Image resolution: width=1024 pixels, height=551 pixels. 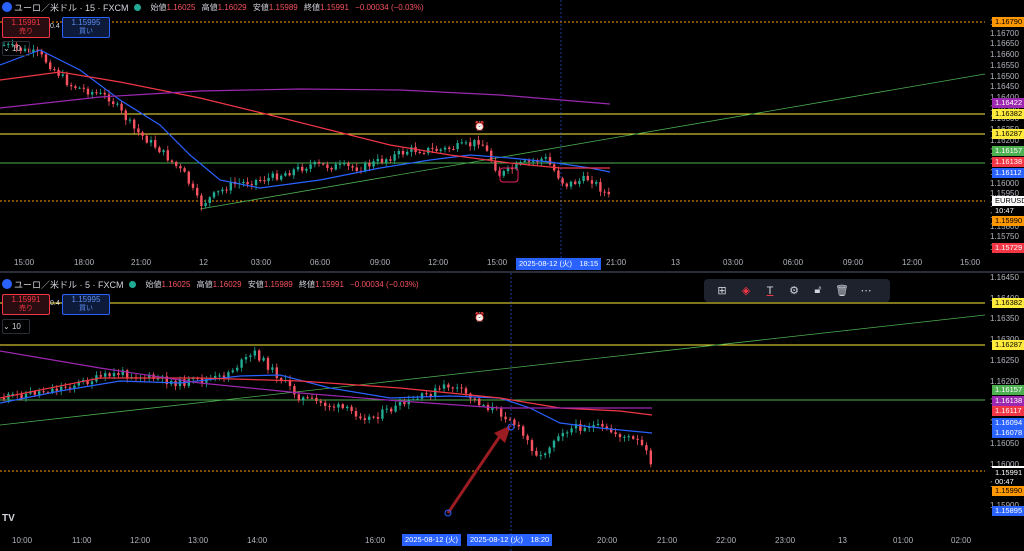 I want to click on time-tick-label: 11:00, so click(x=82, y=540).